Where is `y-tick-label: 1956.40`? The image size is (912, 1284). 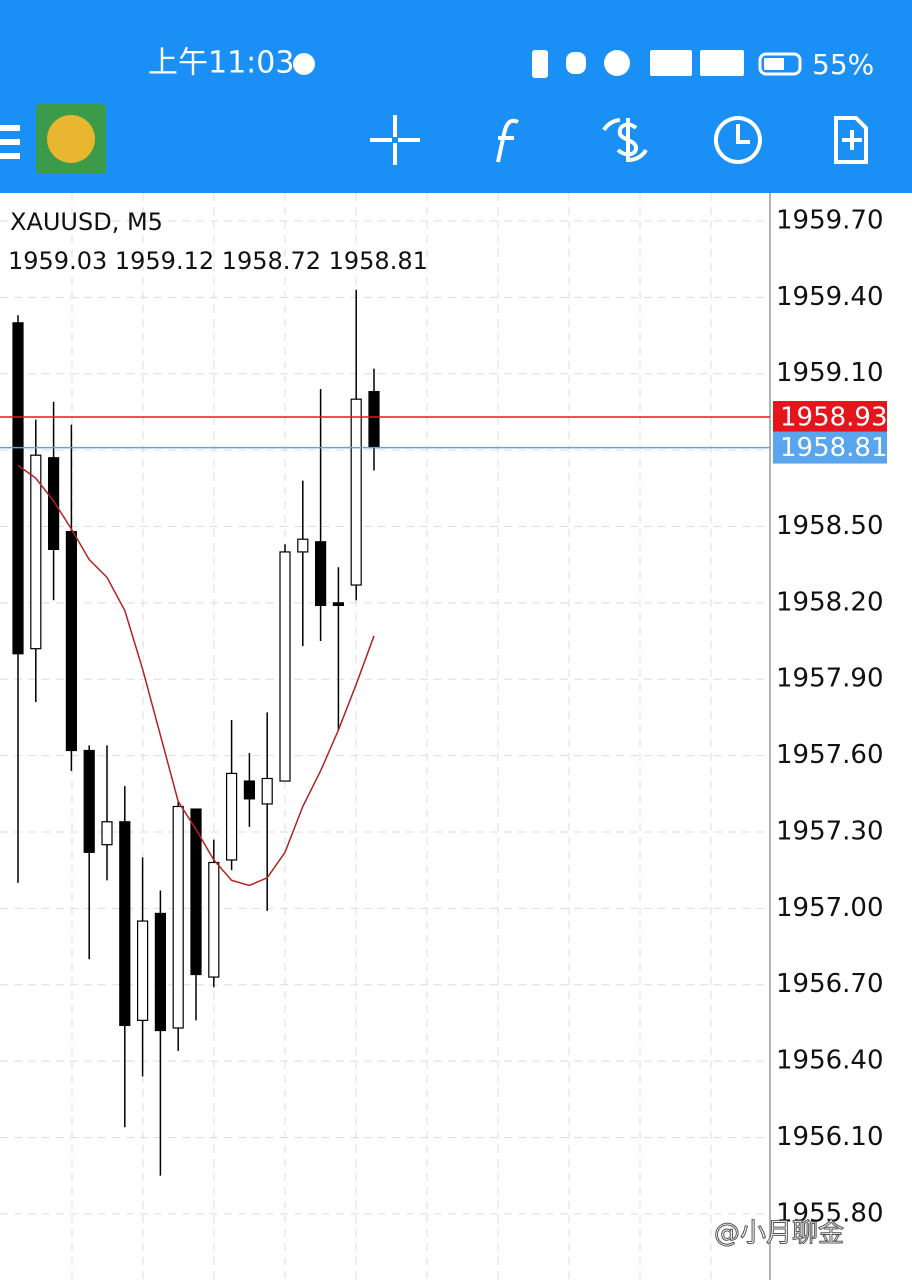 y-tick-label: 1956.40 is located at coordinates (830, 1061).